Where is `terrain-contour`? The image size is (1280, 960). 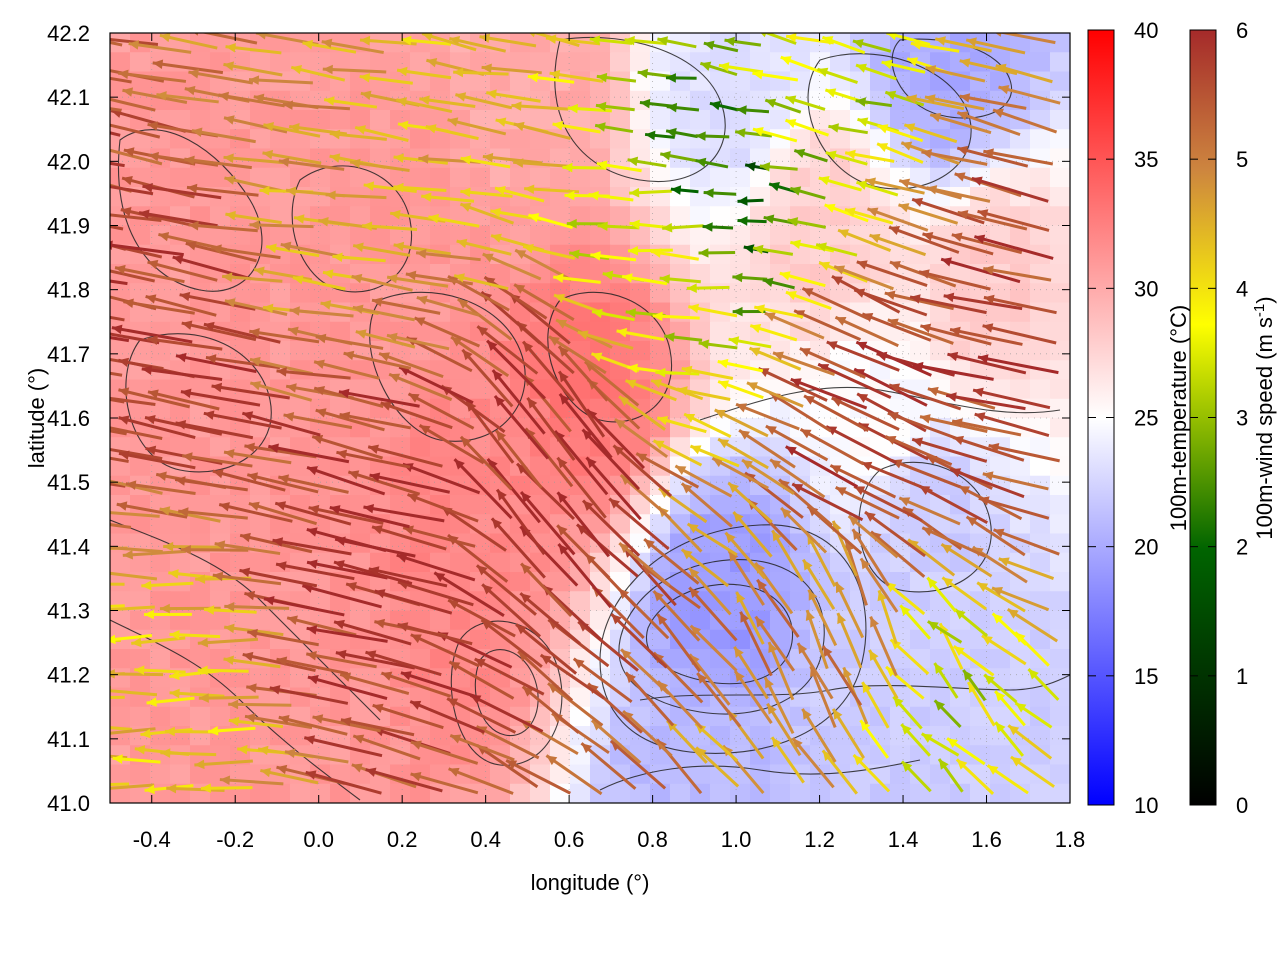
terrain-contour is located at coordinates (506, 693).